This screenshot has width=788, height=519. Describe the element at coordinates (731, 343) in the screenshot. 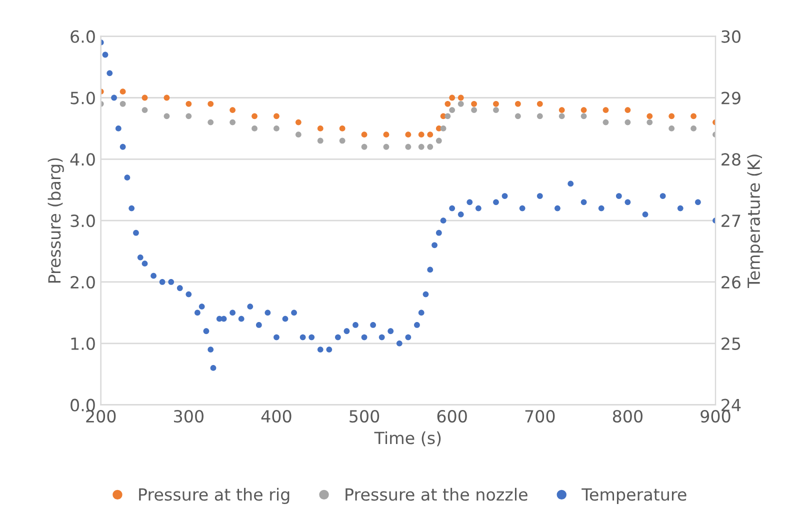

I see `y2-tick-label: 25` at that location.